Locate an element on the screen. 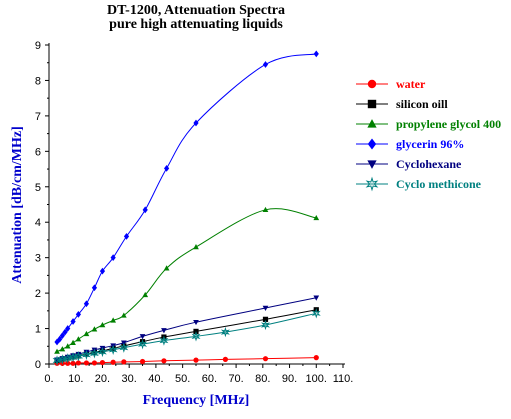 Image resolution: width=511 pixels, height=419 pixels. y-tick-label: 9 is located at coordinates (38, 46).